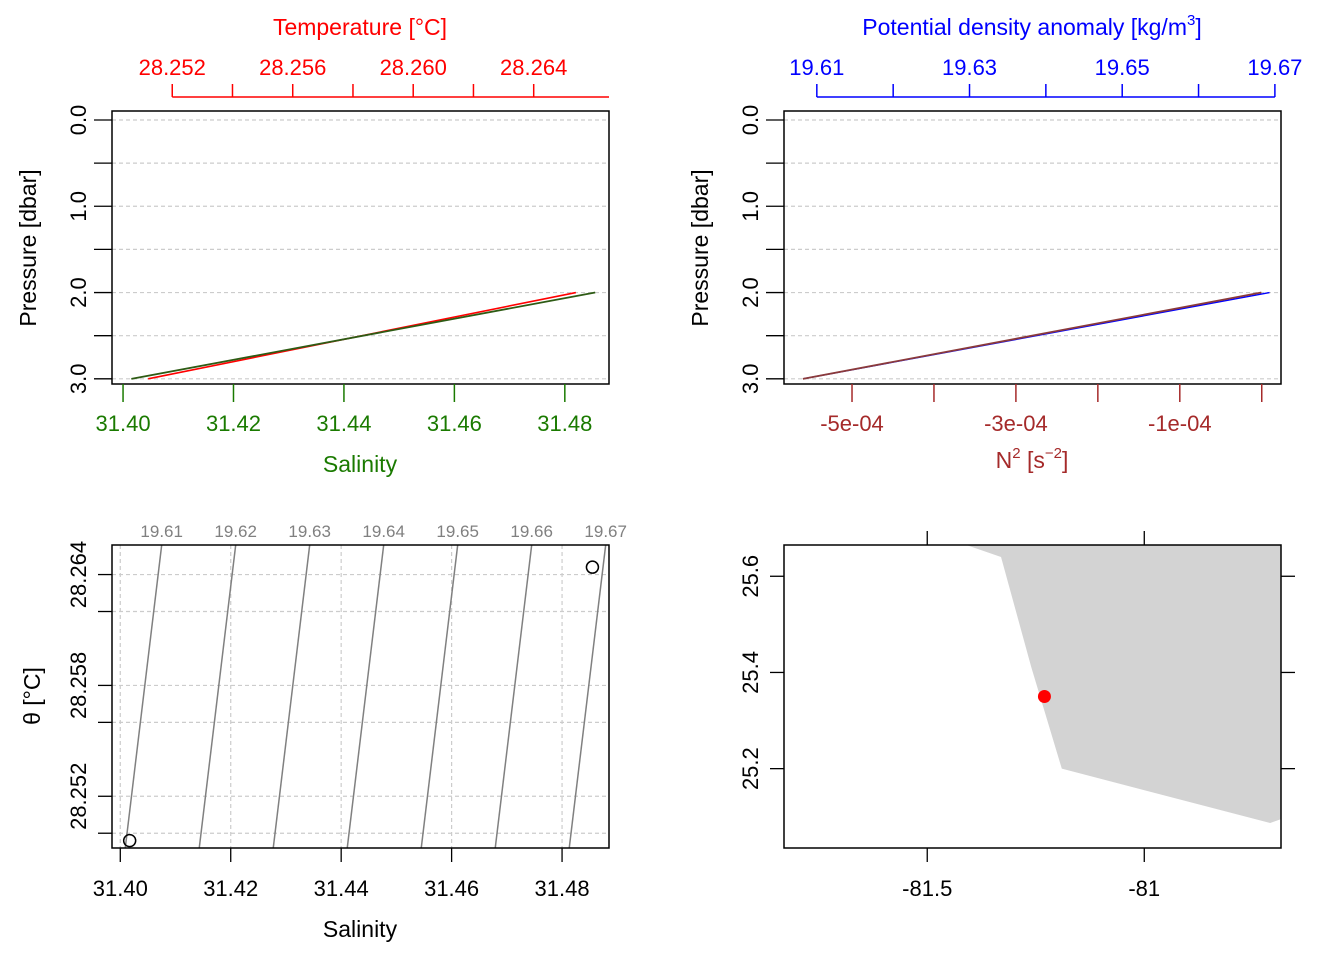  What do you see at coordinates (78, 574) in the screenshot?
I see `theta-tick-label: 28.264` at bounding box center [78, 574].